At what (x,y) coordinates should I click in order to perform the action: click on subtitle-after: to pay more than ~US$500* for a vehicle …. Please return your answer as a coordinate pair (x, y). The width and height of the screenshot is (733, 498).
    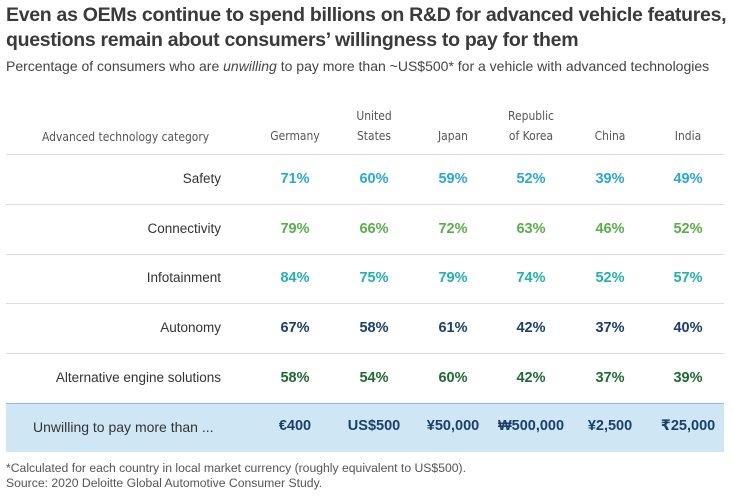
    Looking at the image, I should click on (493, 66).